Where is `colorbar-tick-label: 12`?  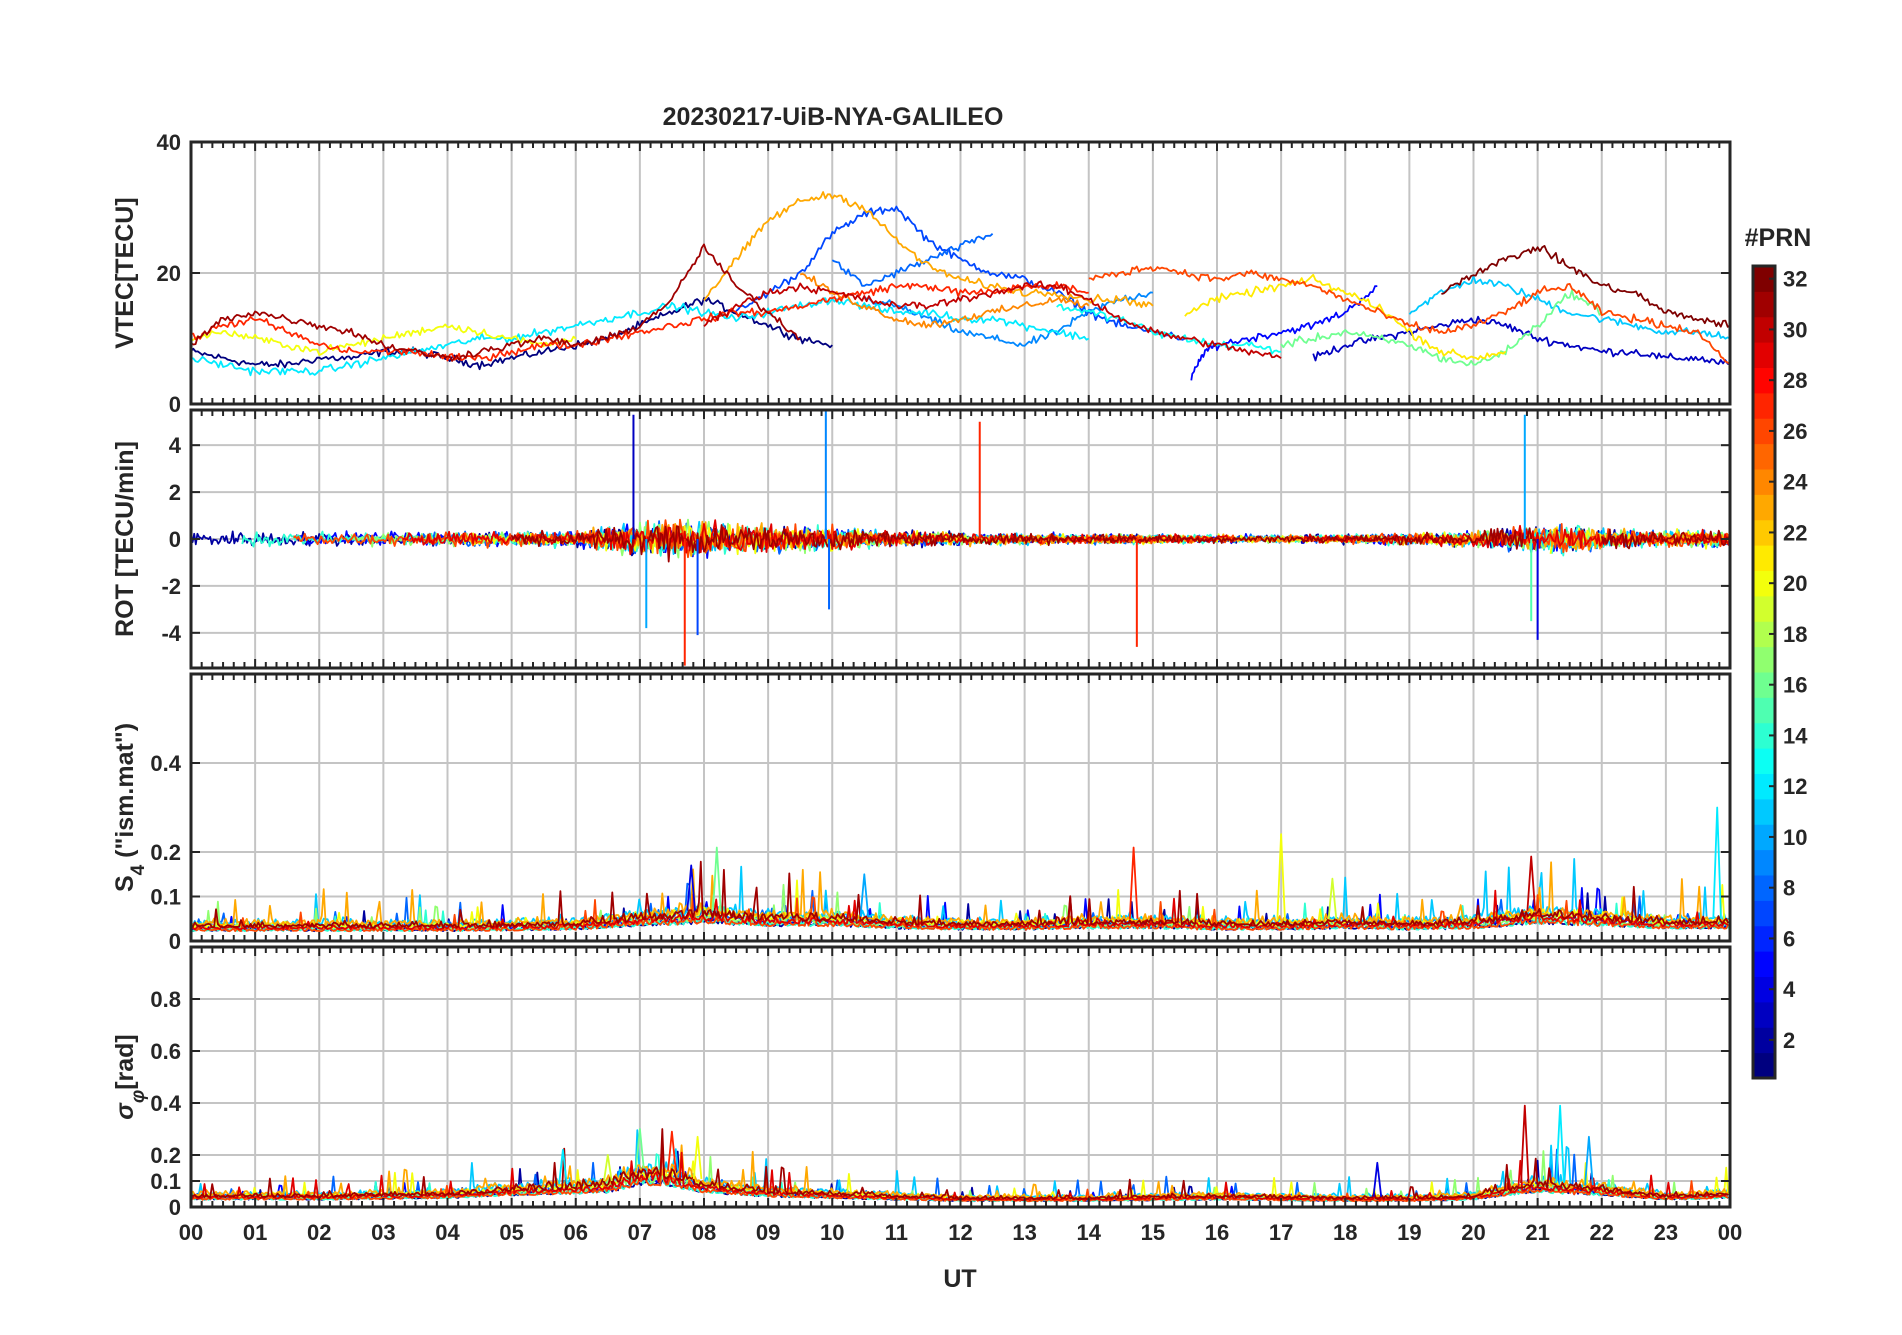
colorbar-tick-label: 12 is located at coordinates (1795, 786).